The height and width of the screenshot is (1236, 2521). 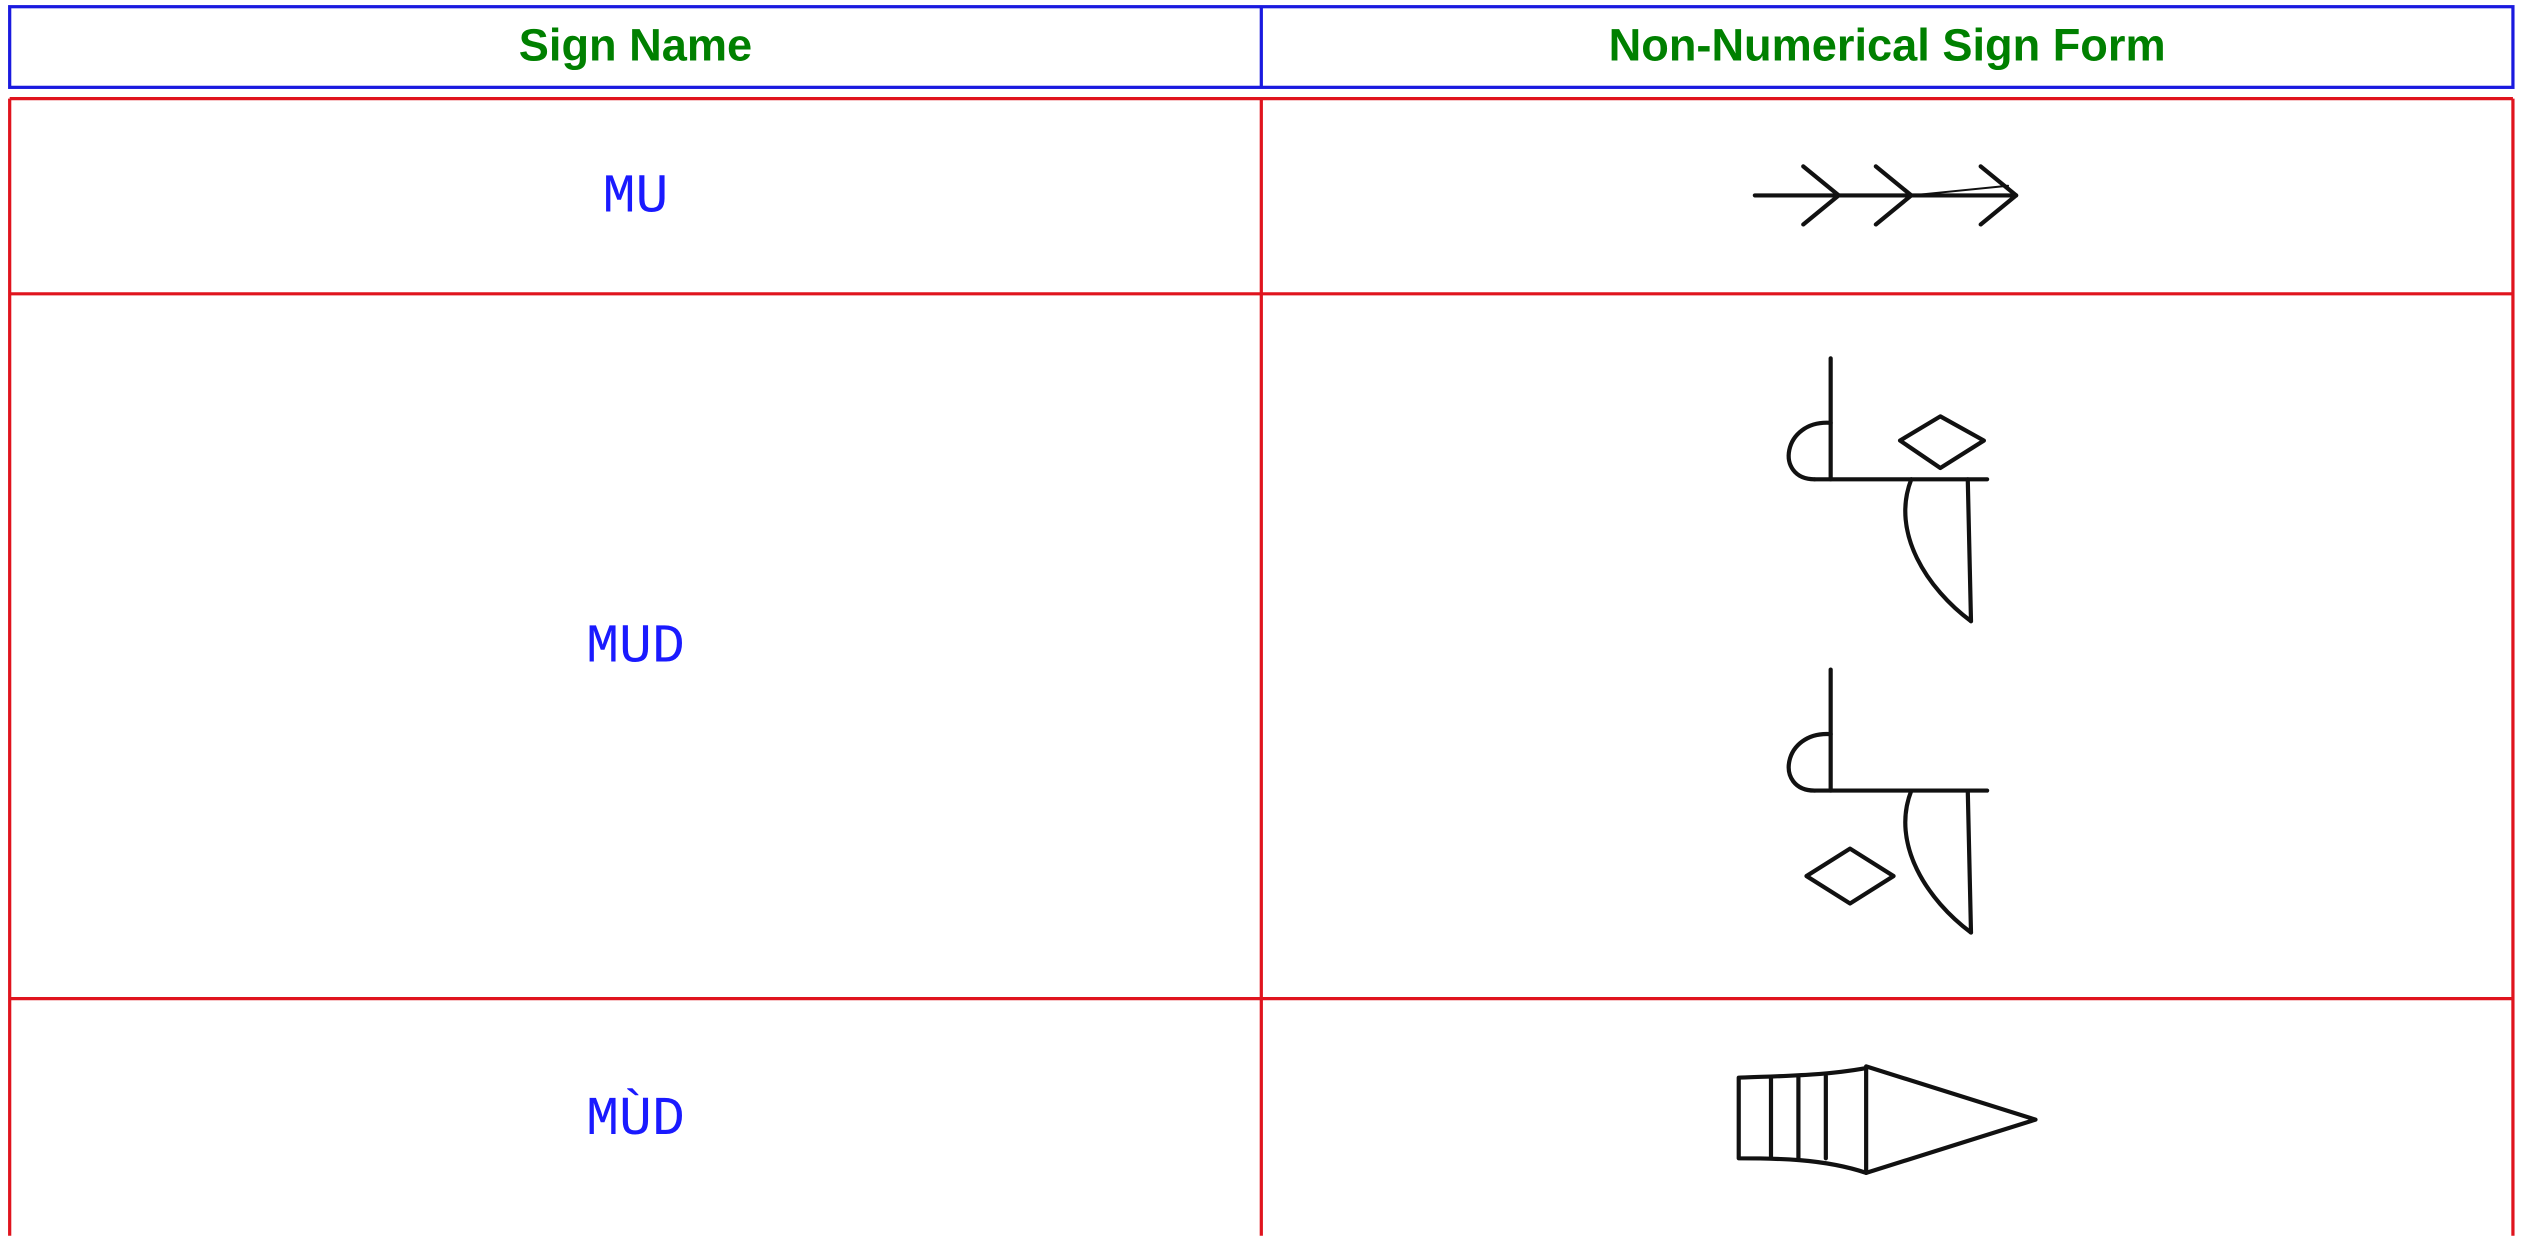 What do you see at coordinates (636, 198) in the screenshot?
I see `sign-name: MU` at bounding box center [636, 198].